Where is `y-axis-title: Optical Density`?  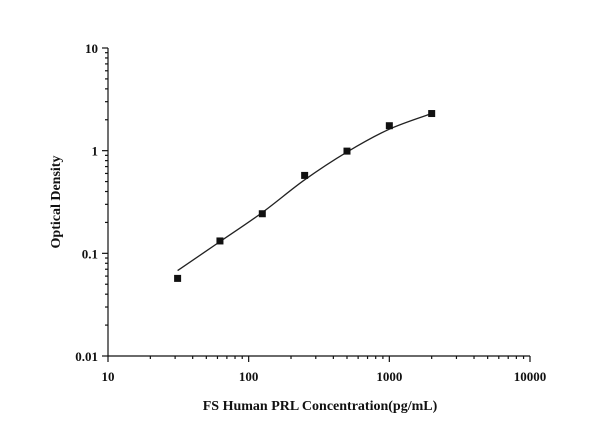
y-axis-title: Optical Density is located at coordinates (56, 202).